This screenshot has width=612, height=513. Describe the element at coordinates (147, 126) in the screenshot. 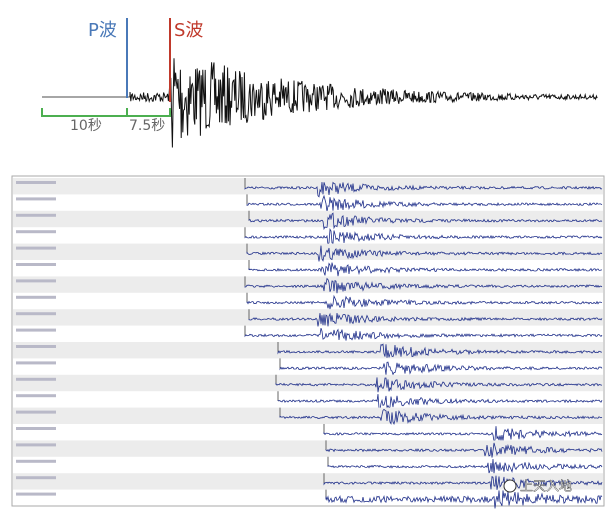

I see `interval-label: 7.5秒` at that location.